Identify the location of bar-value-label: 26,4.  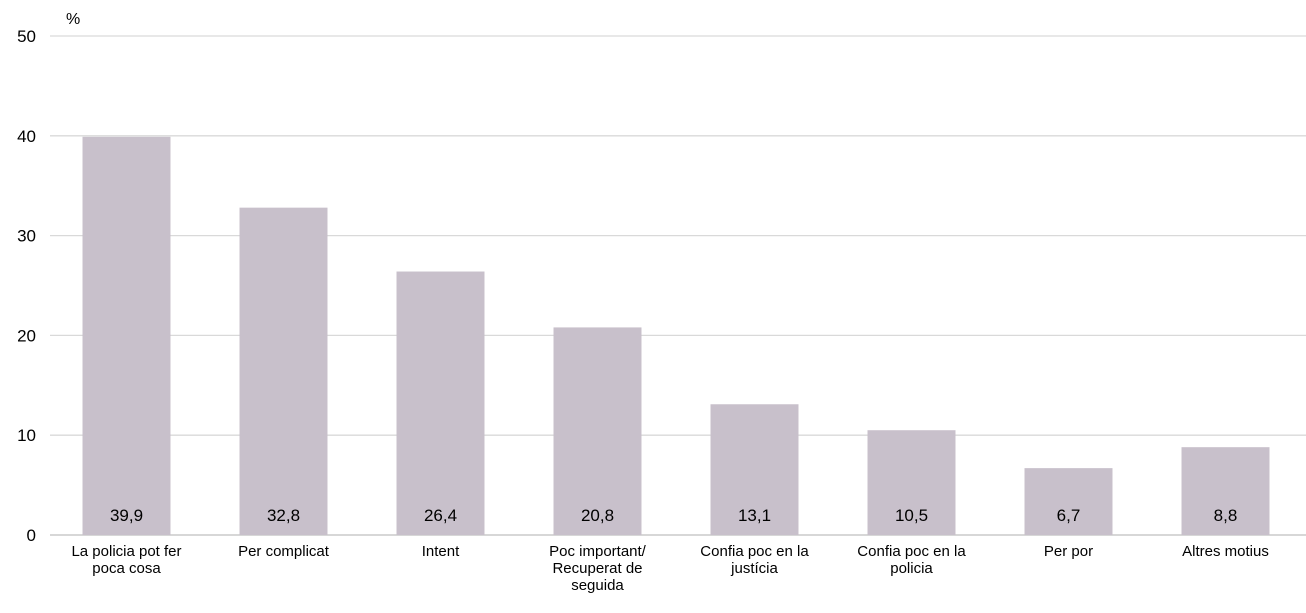
(440, 515).